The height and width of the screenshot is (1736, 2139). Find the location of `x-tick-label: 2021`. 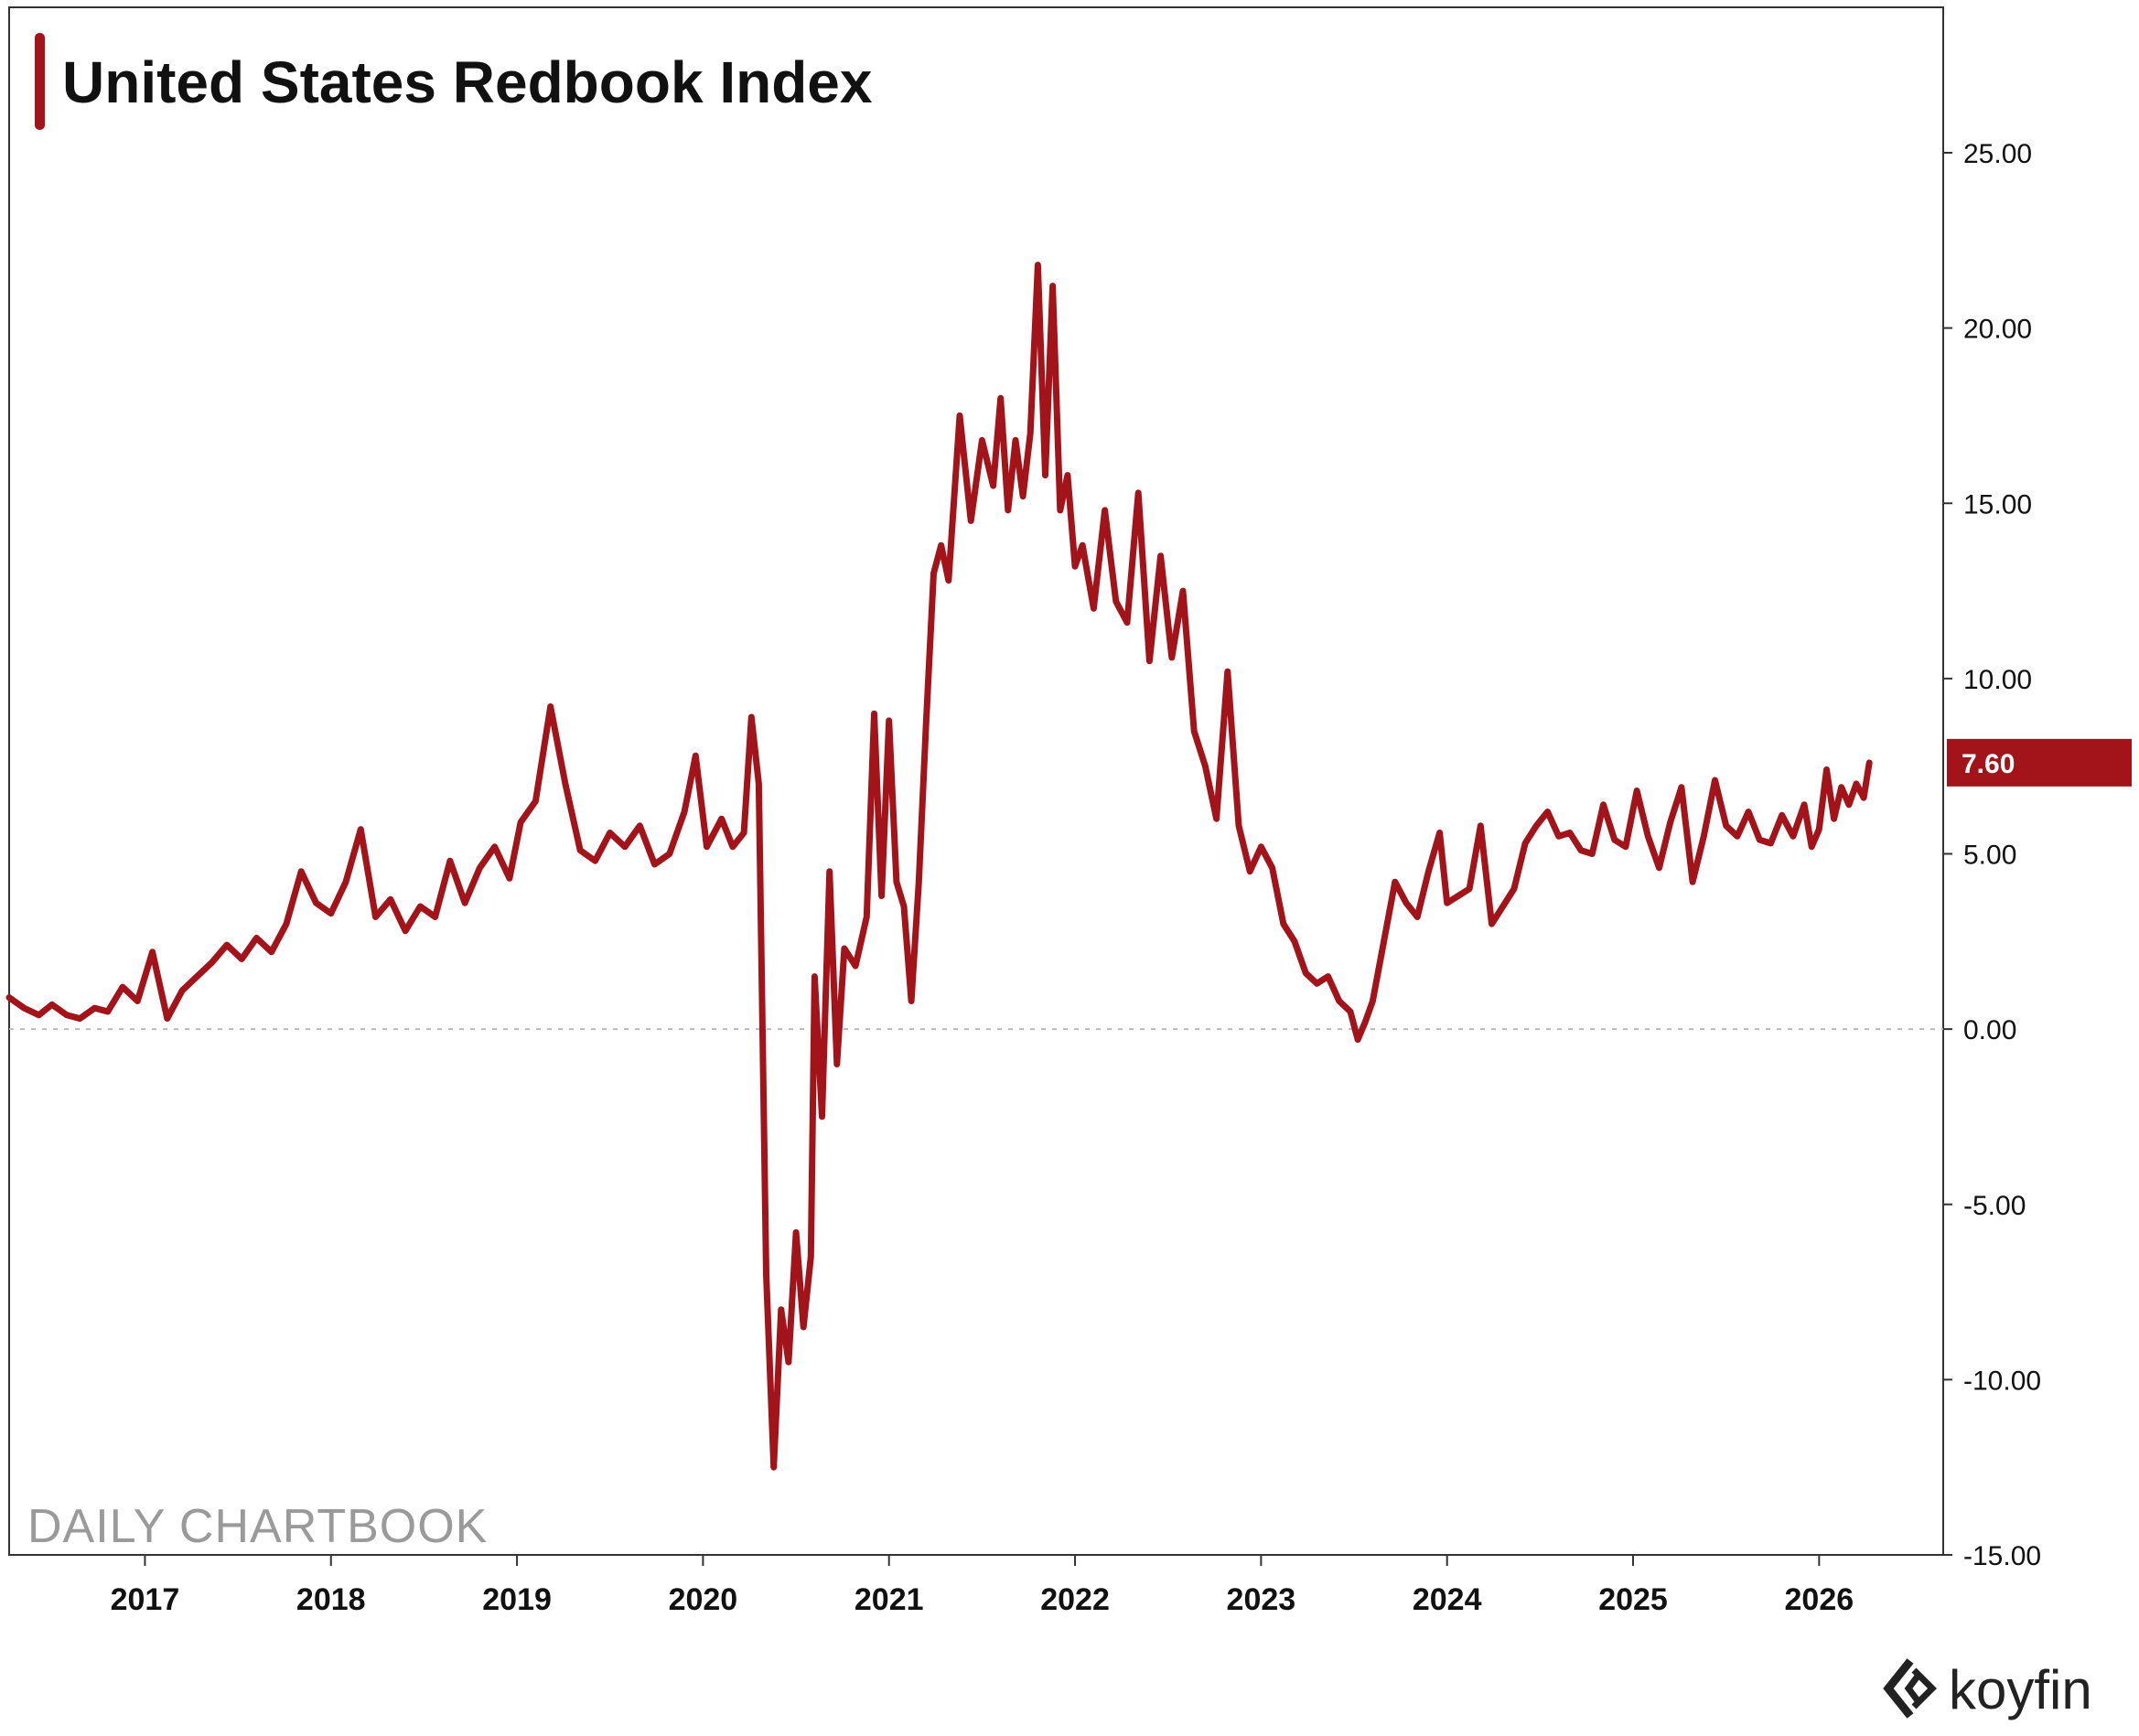

x-tick-label: 2021 is located at coordinates (889, 1600).